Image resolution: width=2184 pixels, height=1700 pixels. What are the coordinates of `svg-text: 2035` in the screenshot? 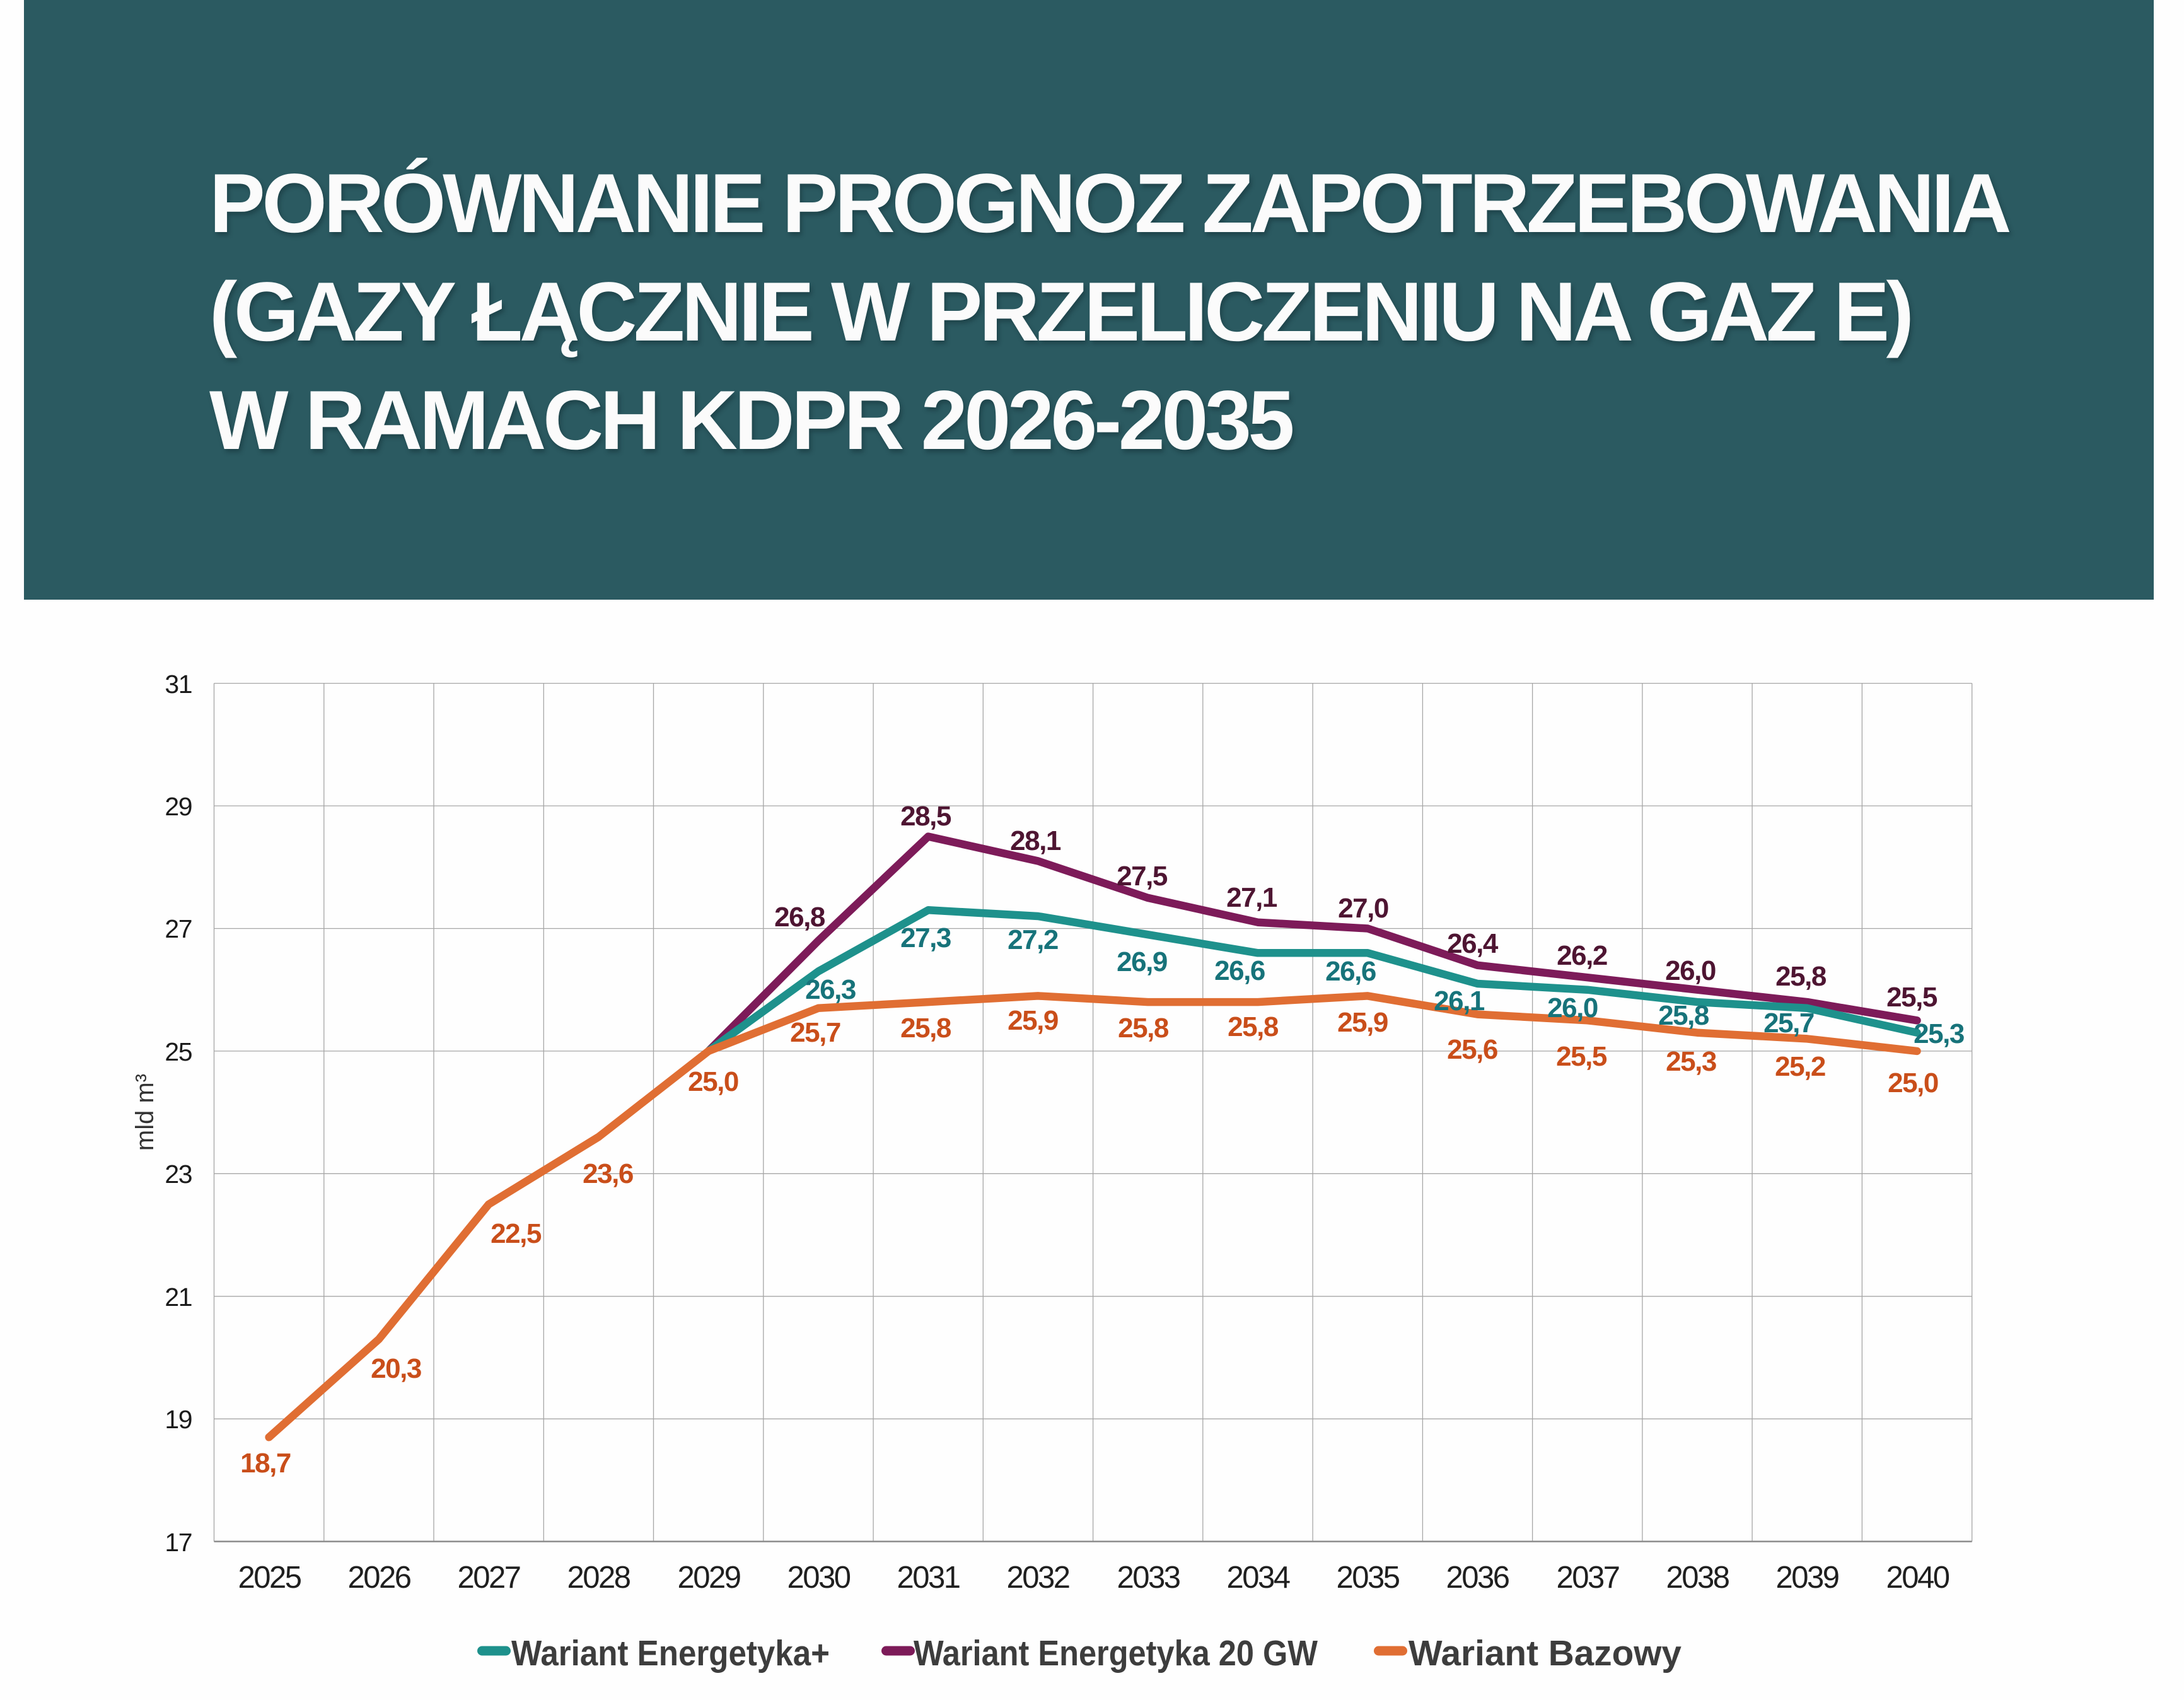 It's located at (1367, 1578).